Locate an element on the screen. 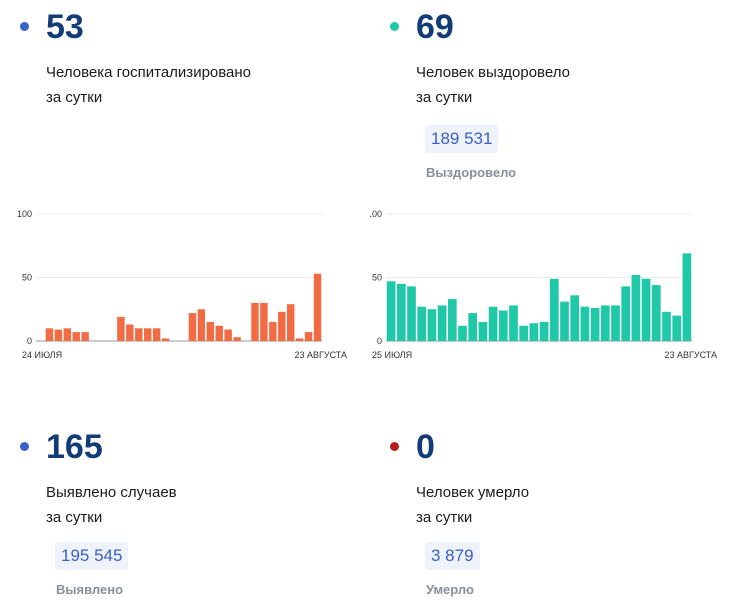 Image resolution: width=743 pixels, height=600 pixels. deaths-description: Человек умерло за сутки is located at coordinates (472, 505).